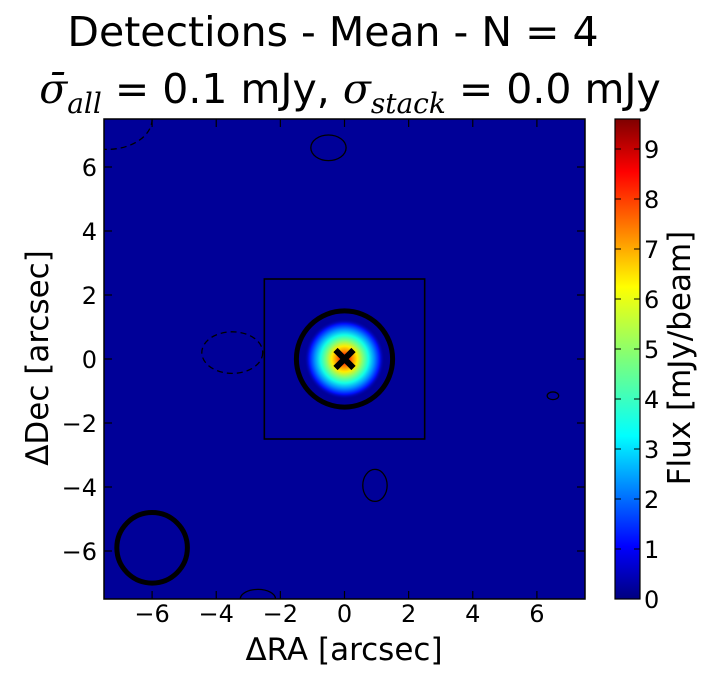 The width and height of the screenshot is (708, 681). I want to click on sigma-stack-subscript: stack, so click(408, 103).